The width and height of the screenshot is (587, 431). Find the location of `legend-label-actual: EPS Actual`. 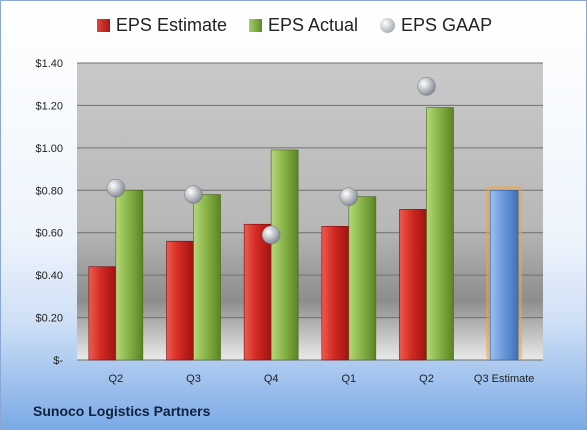

legend-label-actual: EPS Actual is located at coordinates (313, 25).